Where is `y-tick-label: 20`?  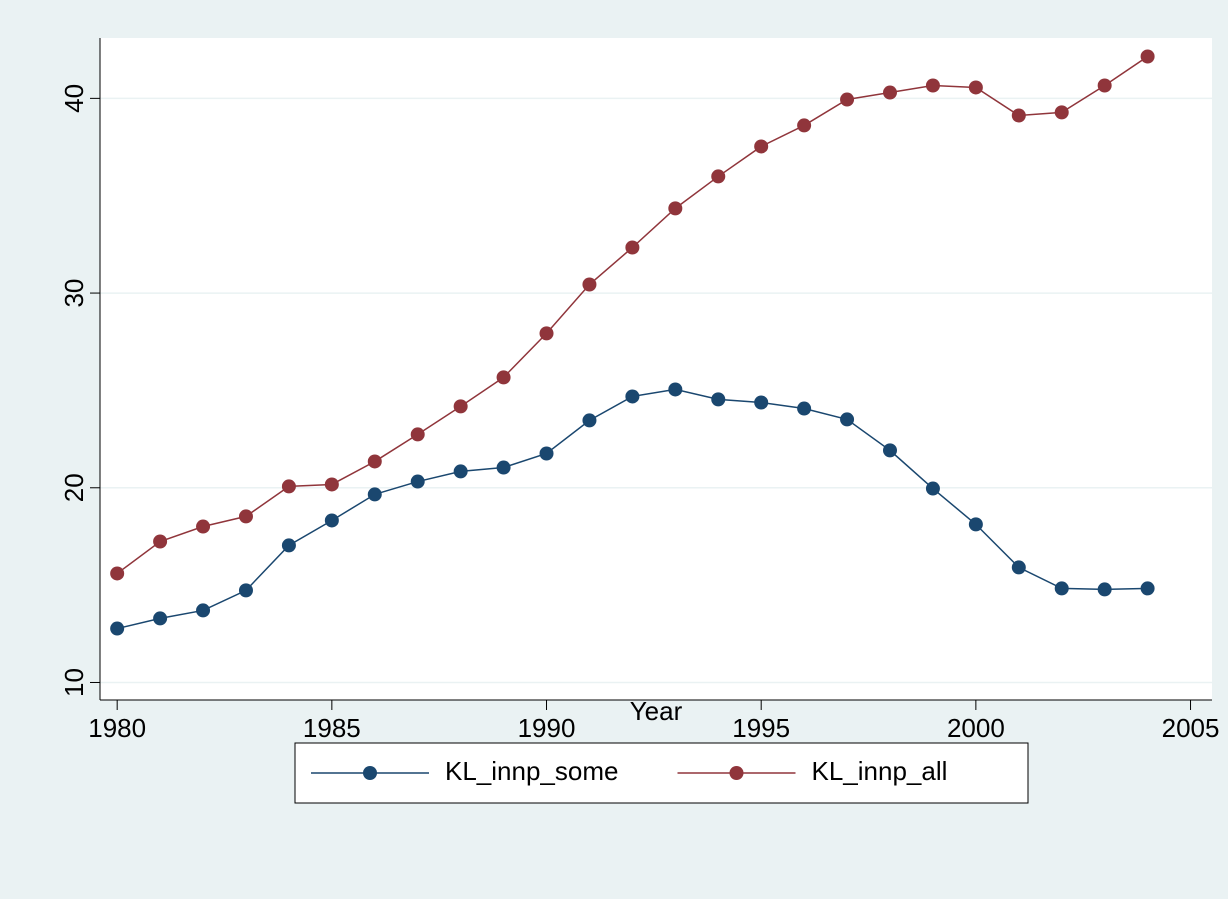
y-tick-label: 20 is located at coordinates (74, 487).